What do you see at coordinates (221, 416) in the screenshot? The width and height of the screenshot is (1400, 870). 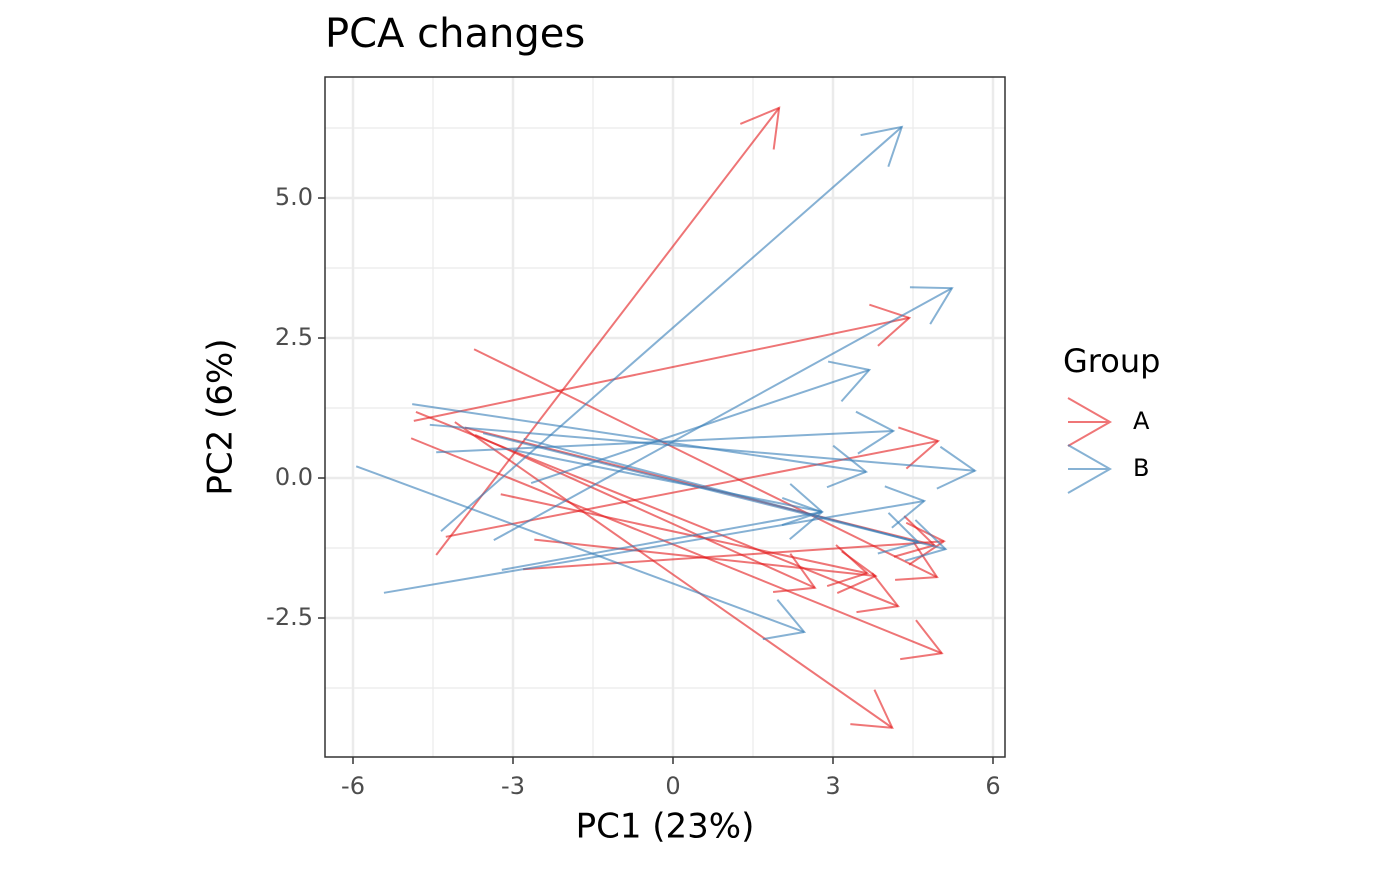 I see `y-axis-label: PC2 (6%)` at bounding box center [221, 416].